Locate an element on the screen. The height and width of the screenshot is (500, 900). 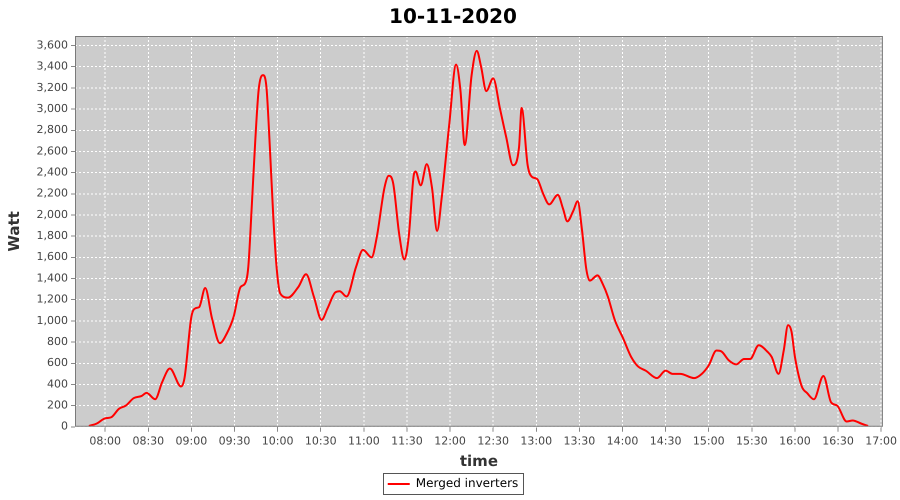
x-tick-label: 14:00 is located at coordinates (622, 441).